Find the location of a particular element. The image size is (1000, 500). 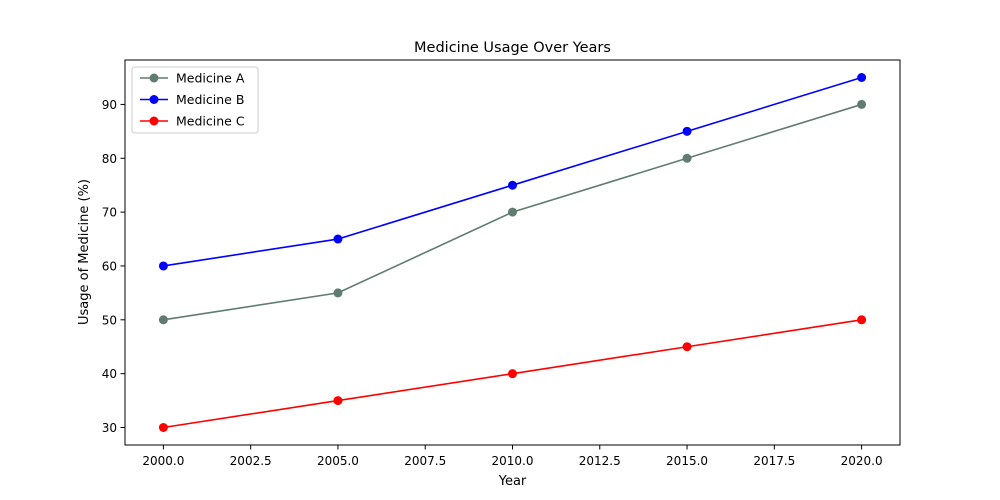

x-tick-label: 2007.5 is located at coordinates (425, 461).